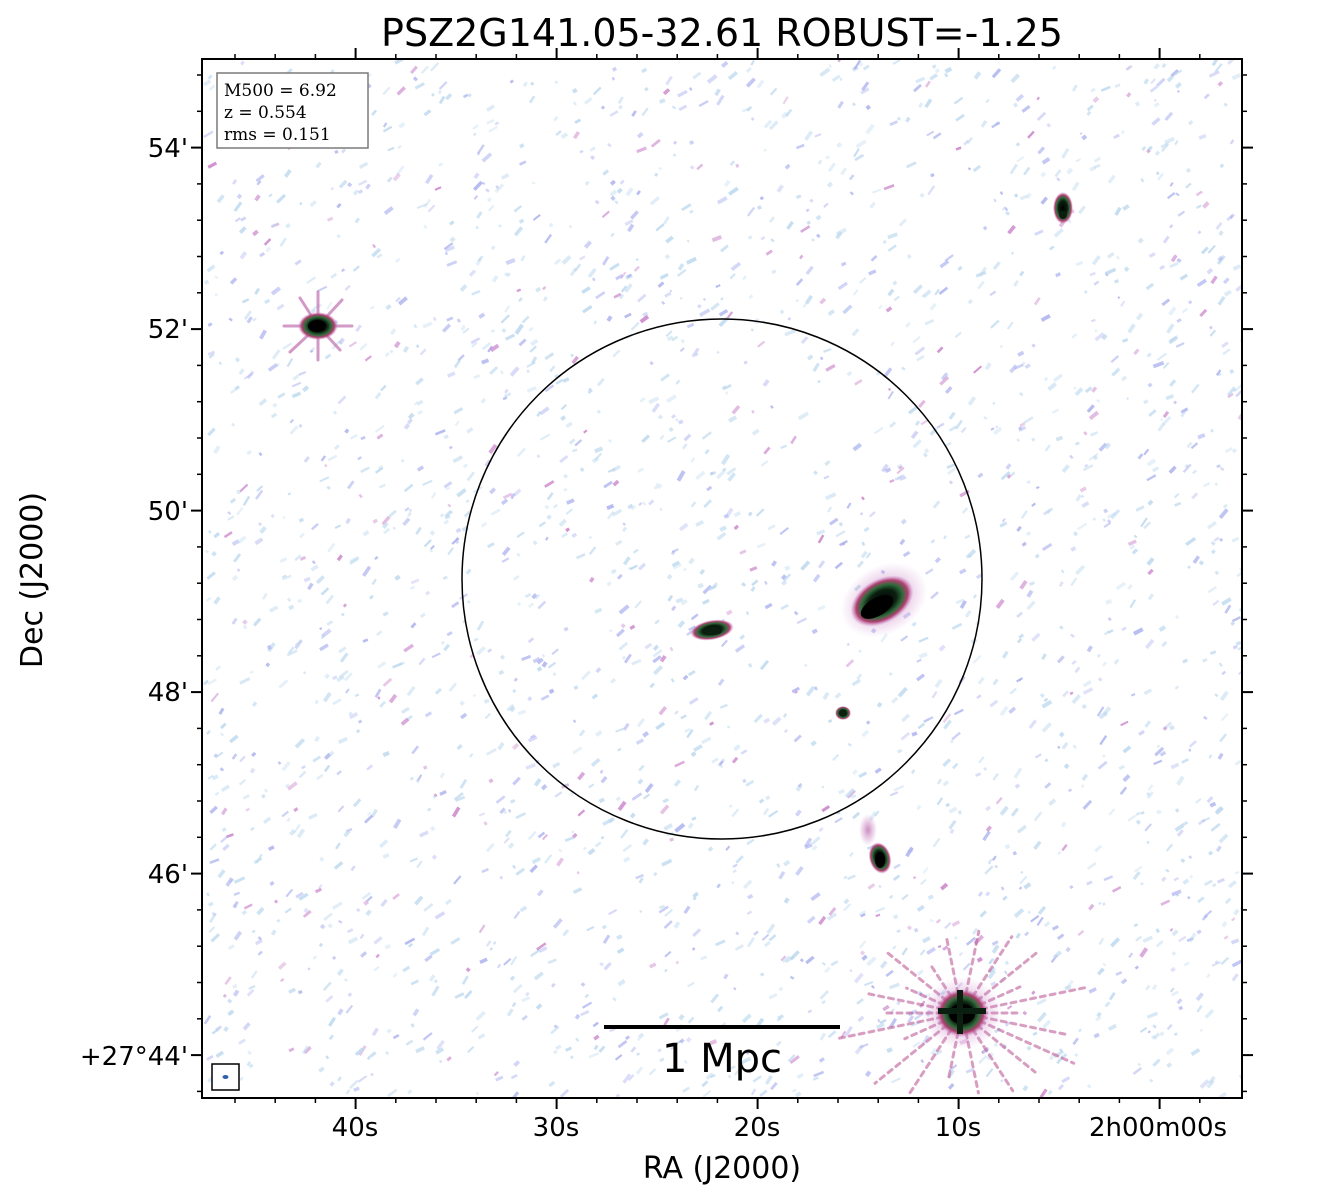  I want to click on x-tick-label: 10s, so click(958, 1128).